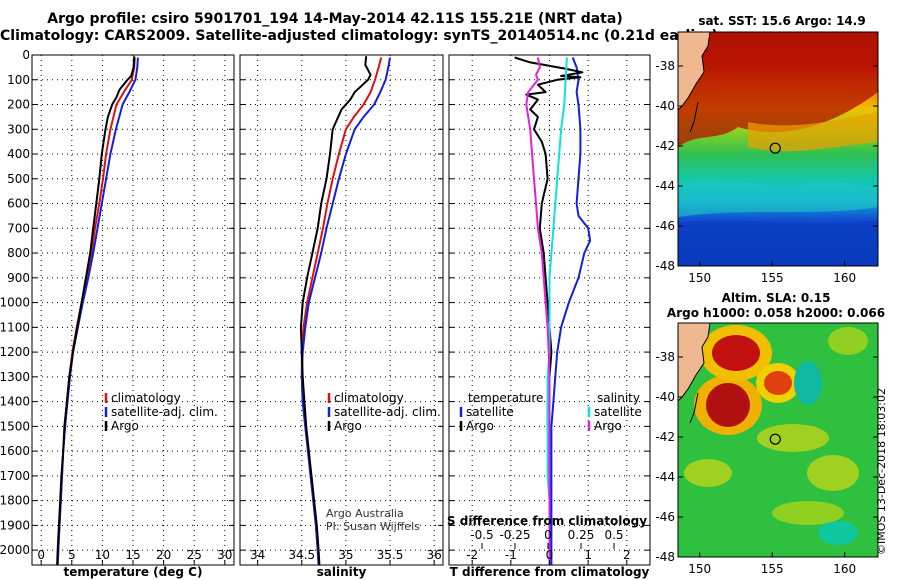  I want to click on y-tick-label-7: 700, so click(18, 228).